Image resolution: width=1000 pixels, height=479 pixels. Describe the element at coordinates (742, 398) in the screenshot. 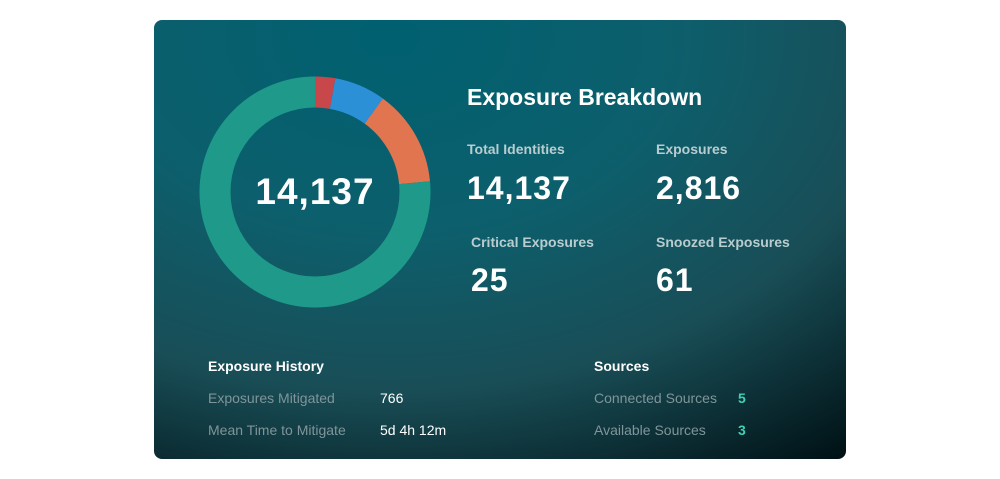

I see `connected-sources-value: 5` at that location.